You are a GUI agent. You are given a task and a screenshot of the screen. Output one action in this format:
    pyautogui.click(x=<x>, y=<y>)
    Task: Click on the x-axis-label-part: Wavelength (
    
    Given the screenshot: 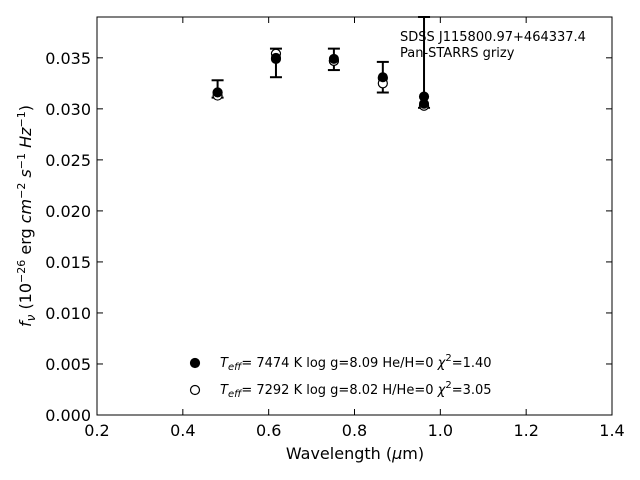 What is the action you would take?
    pyautogui.click(x=339, y=453)
    